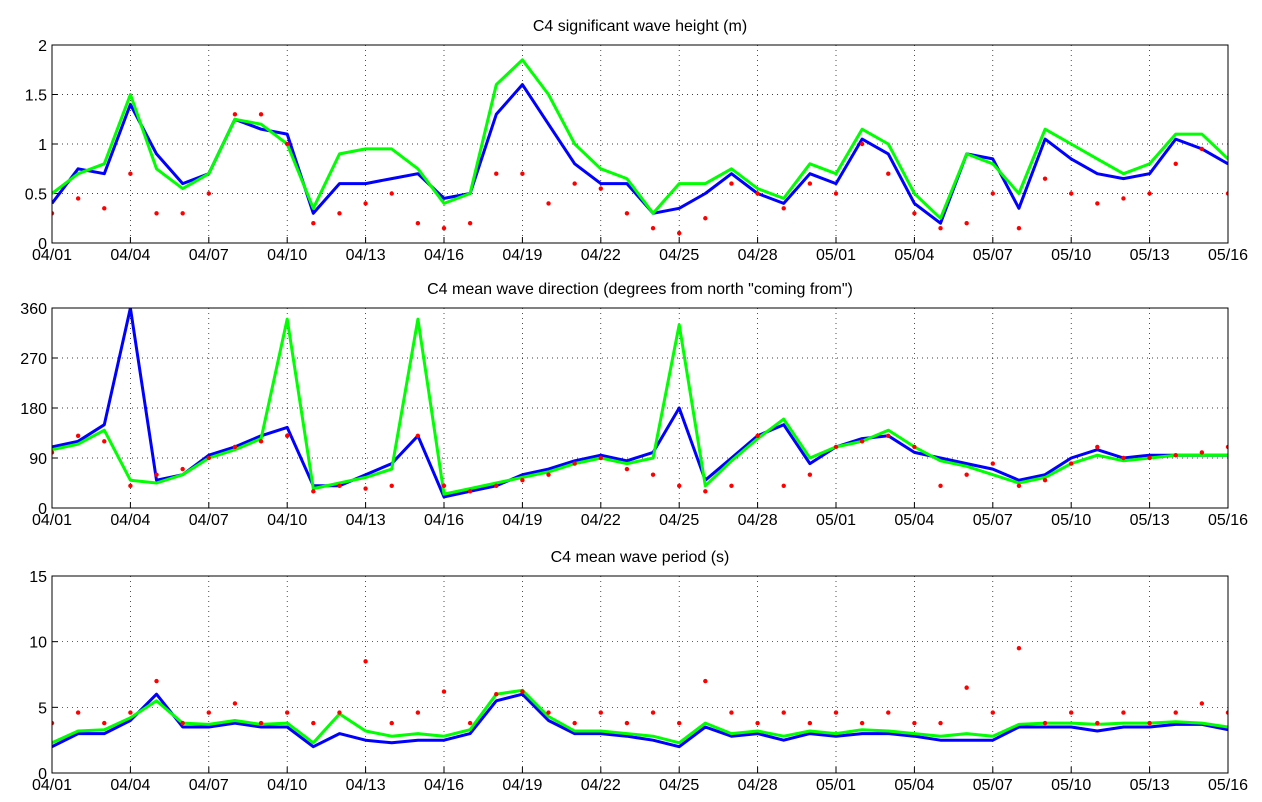 The width and height of the screenshot is (1262, 802). I want to click on data-line, so click(640, 716).